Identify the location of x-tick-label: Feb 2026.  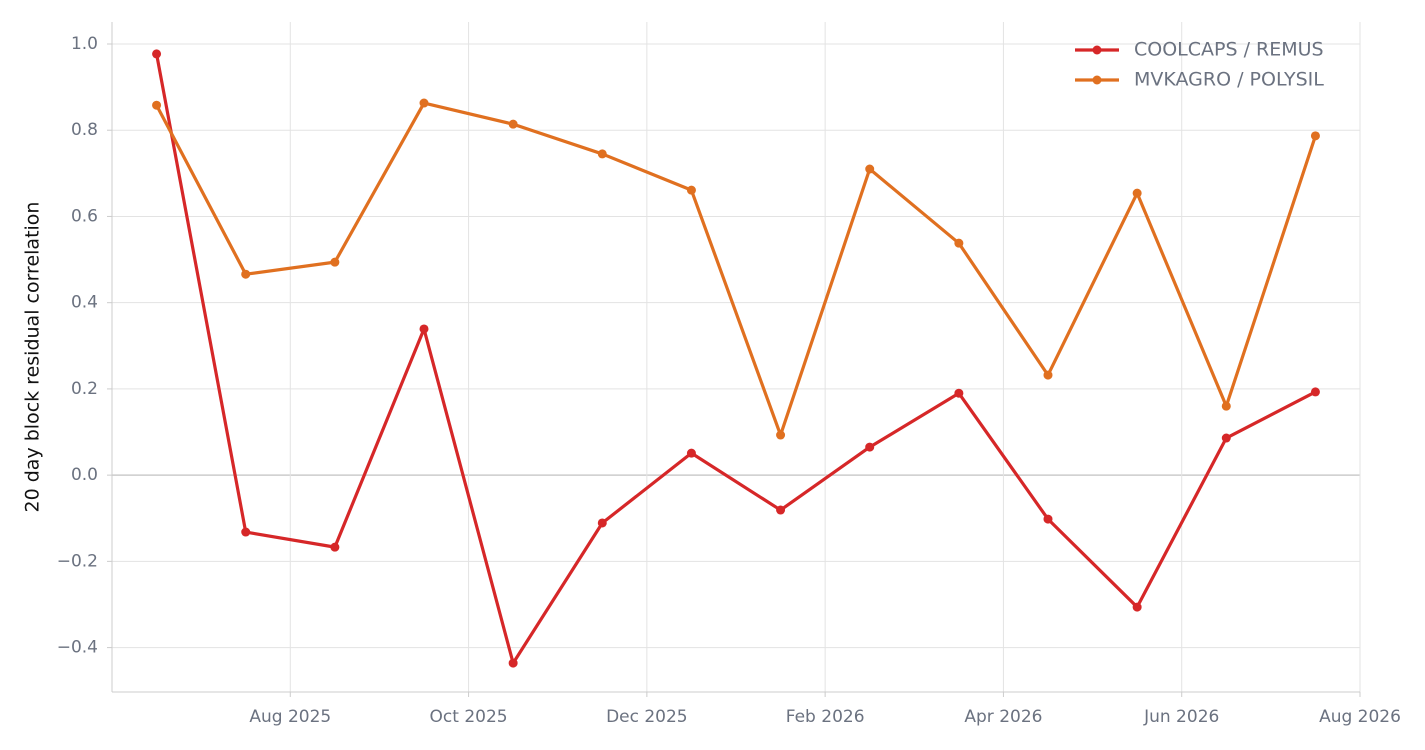
(825, 717).